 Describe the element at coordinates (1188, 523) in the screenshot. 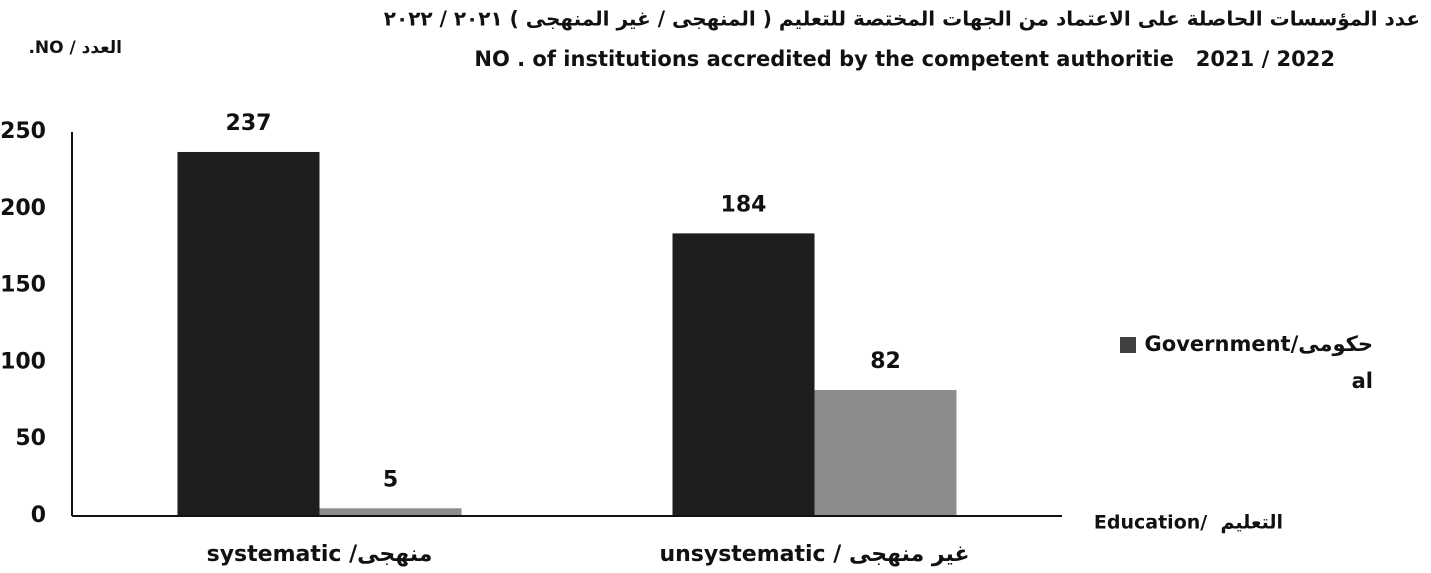

I see `x-axis-label: التعليم /Education` at that location.